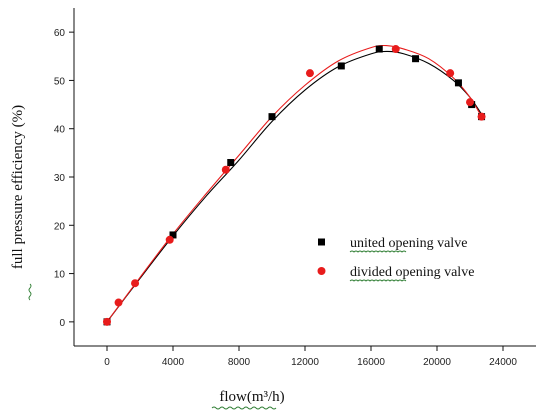  What do you see at coordinates (30, 292) in the screenshot?
I see `y-axis-title-underline` at bounding box center [30, 292].